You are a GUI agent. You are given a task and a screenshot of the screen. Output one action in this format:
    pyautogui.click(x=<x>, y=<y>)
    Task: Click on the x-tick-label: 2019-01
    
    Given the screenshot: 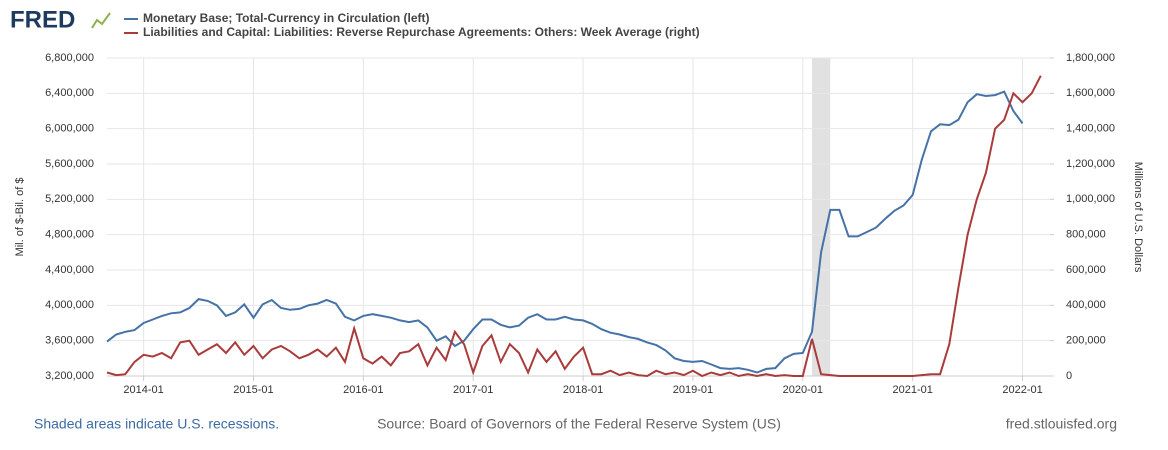 What is the action you would take?
    pyautogui.click(x=693, y=390)
    